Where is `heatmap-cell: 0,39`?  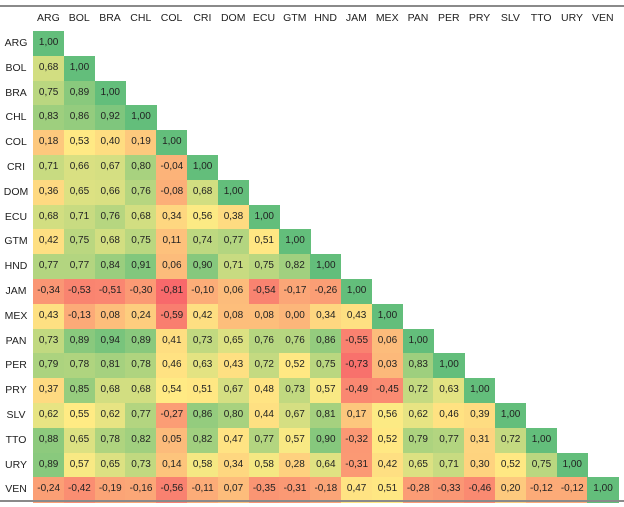
heatmap-cell: 0,39 is located at coordinates (480, 416).